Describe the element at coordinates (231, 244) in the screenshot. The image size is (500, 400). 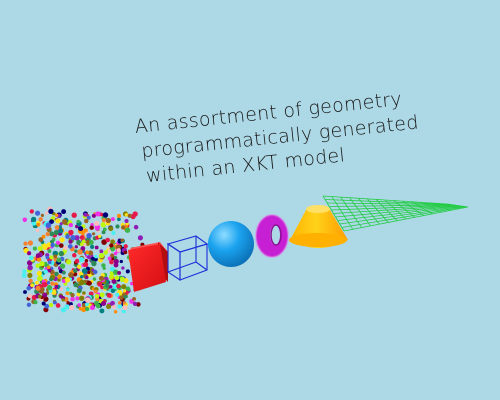
I see `sphere` at that location.